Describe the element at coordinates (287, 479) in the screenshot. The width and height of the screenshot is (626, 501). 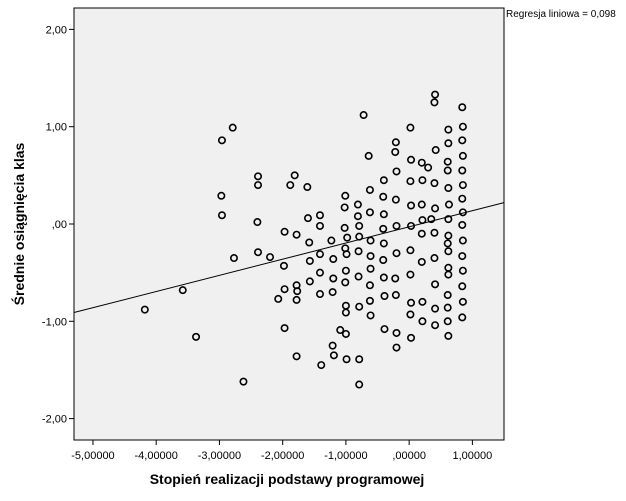
I see `x-axis-title: Stopień realizacji podstawy programowej` at that location.